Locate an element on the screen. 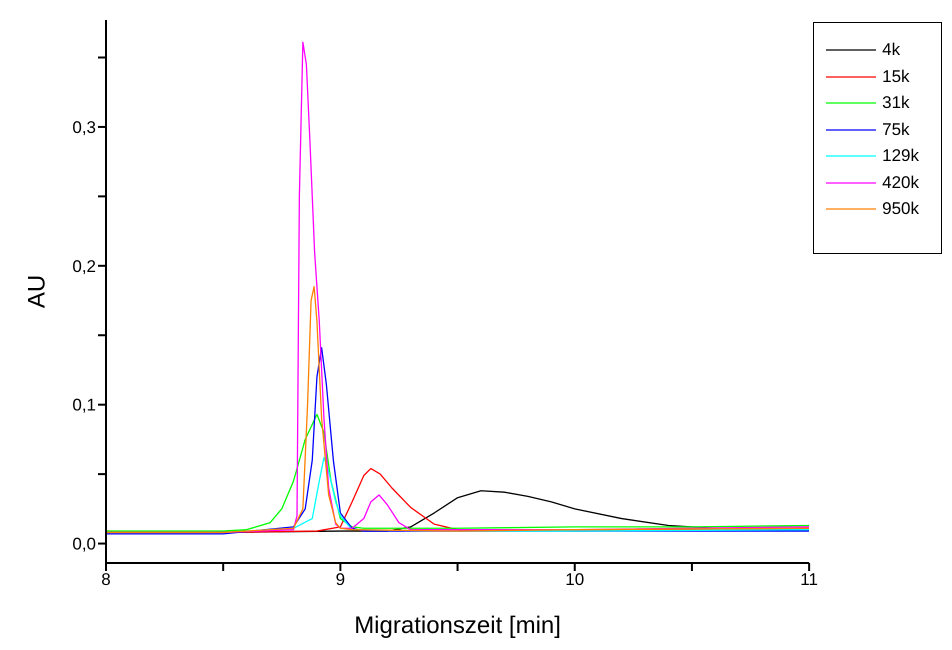 This screenshot has width=952, height=650. legend-label: 950k is located at coordinates (900, 209).